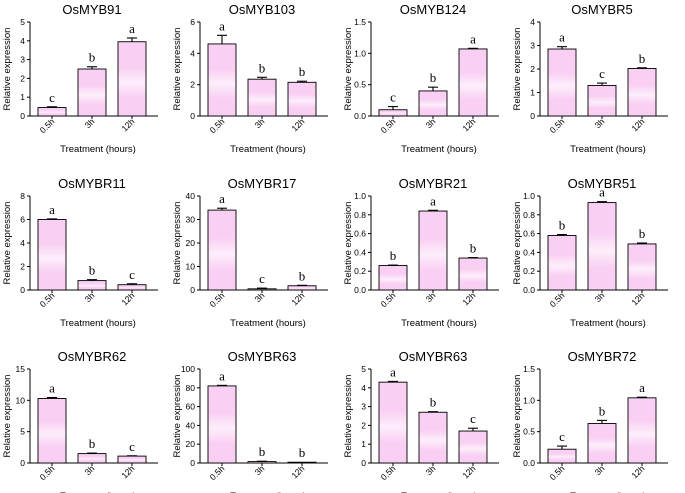 This screenshot has width=685, height=493. Describe the element at coordinates (529, 252) in the screenshot. I see `y-tick-label: 0.4` at that location.